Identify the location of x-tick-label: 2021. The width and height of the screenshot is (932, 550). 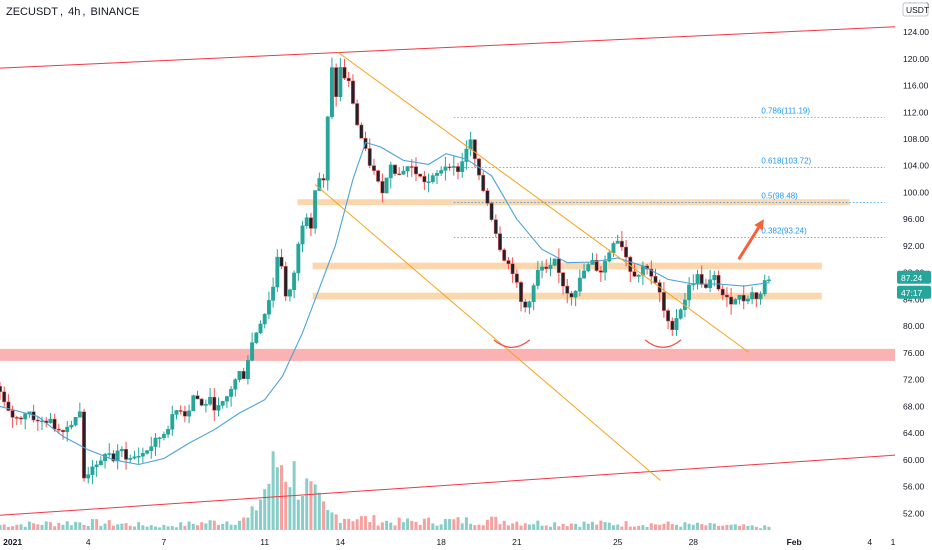
(12, 542).